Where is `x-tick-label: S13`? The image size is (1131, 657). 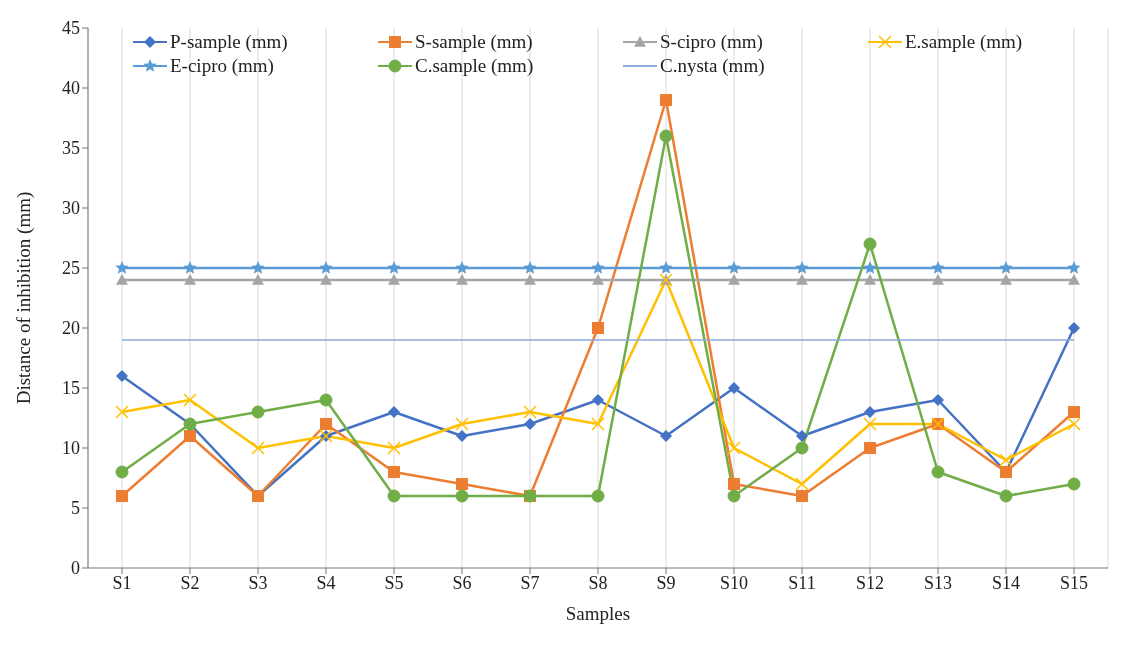
x-tick-label: S13 is located at coordinates (938, 582).